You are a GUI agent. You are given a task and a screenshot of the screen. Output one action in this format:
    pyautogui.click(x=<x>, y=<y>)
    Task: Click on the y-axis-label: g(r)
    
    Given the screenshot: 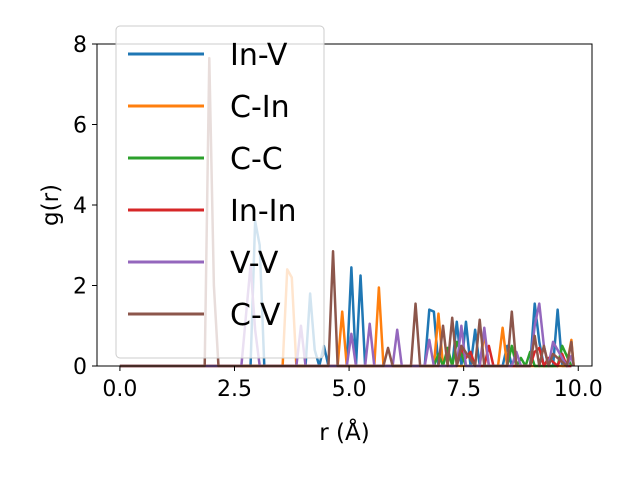 What is the action you would take?
    pyautogui.click(x=51, y=205)
    